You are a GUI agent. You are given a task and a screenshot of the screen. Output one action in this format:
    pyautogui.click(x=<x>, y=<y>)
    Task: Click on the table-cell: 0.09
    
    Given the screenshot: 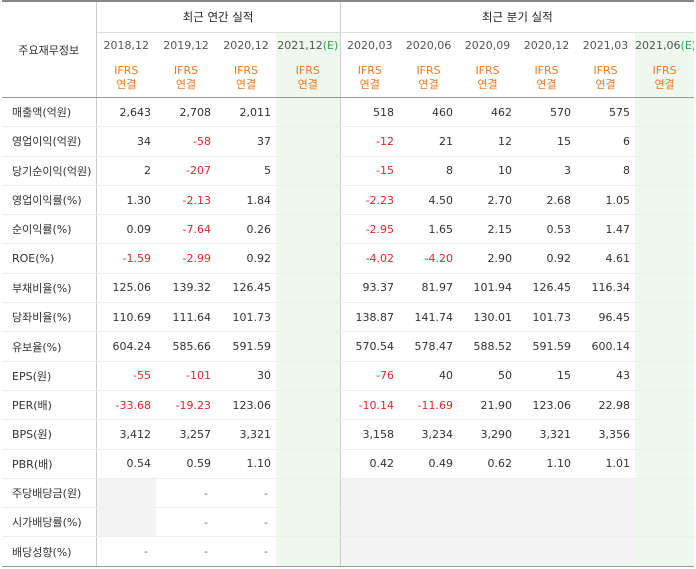 What is the action you would take?
    pyautogui.click(x=126, y=229)
    